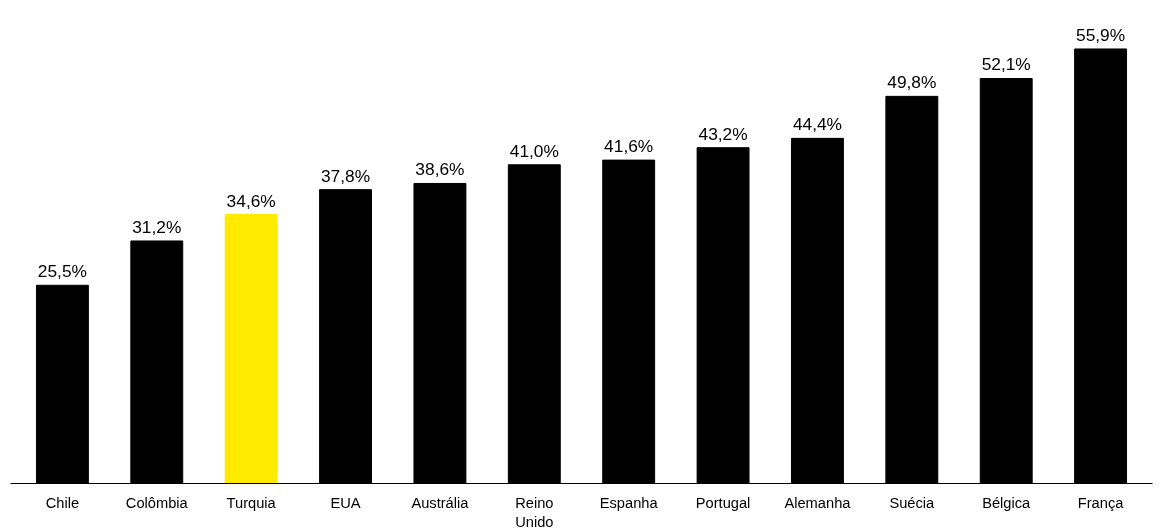 This screenshot has width=1162, height=532. Describe the element at coordinates (251, 200) in the screenshot. I see `data-label: 34,6%` at that location.